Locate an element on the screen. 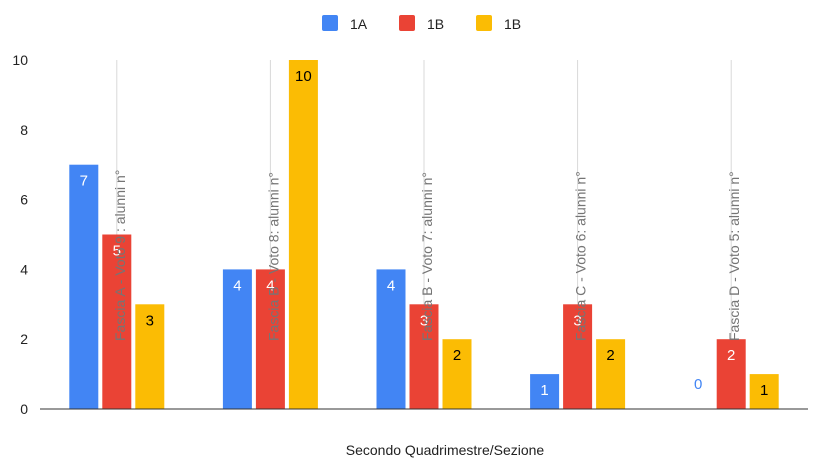  category-label: Fascia B - Voto 7: alunni n° is located at coordinates (427, 256).